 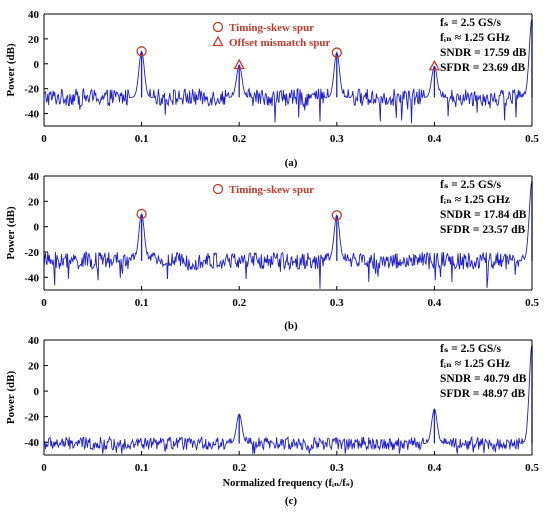 I want to click on annotation-sfdr: SFDR = 48.97 dB, so click(x=482, y=394).